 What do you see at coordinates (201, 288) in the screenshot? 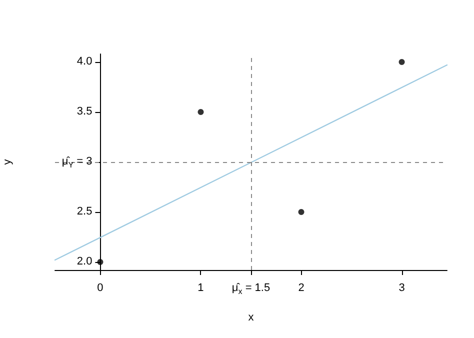
I see `x-tick-label: 1` at bounding box center [201, 288].